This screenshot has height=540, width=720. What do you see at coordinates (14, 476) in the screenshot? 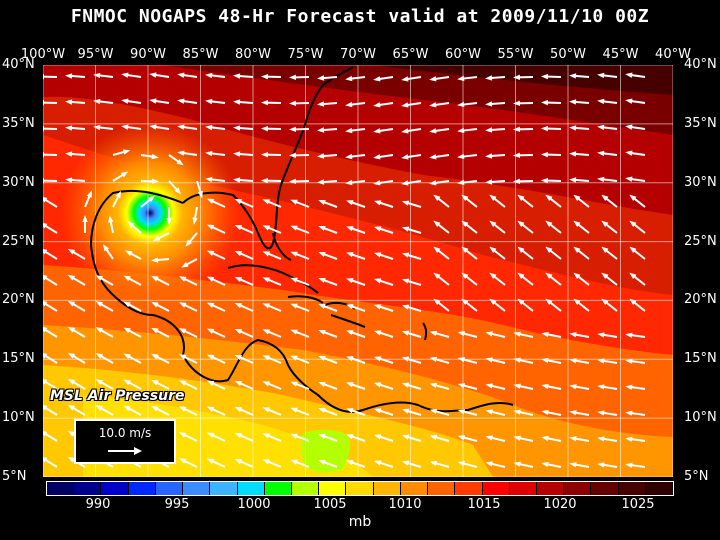
I see `lat-label-left: 5°N` at bounding box center [14, 476].